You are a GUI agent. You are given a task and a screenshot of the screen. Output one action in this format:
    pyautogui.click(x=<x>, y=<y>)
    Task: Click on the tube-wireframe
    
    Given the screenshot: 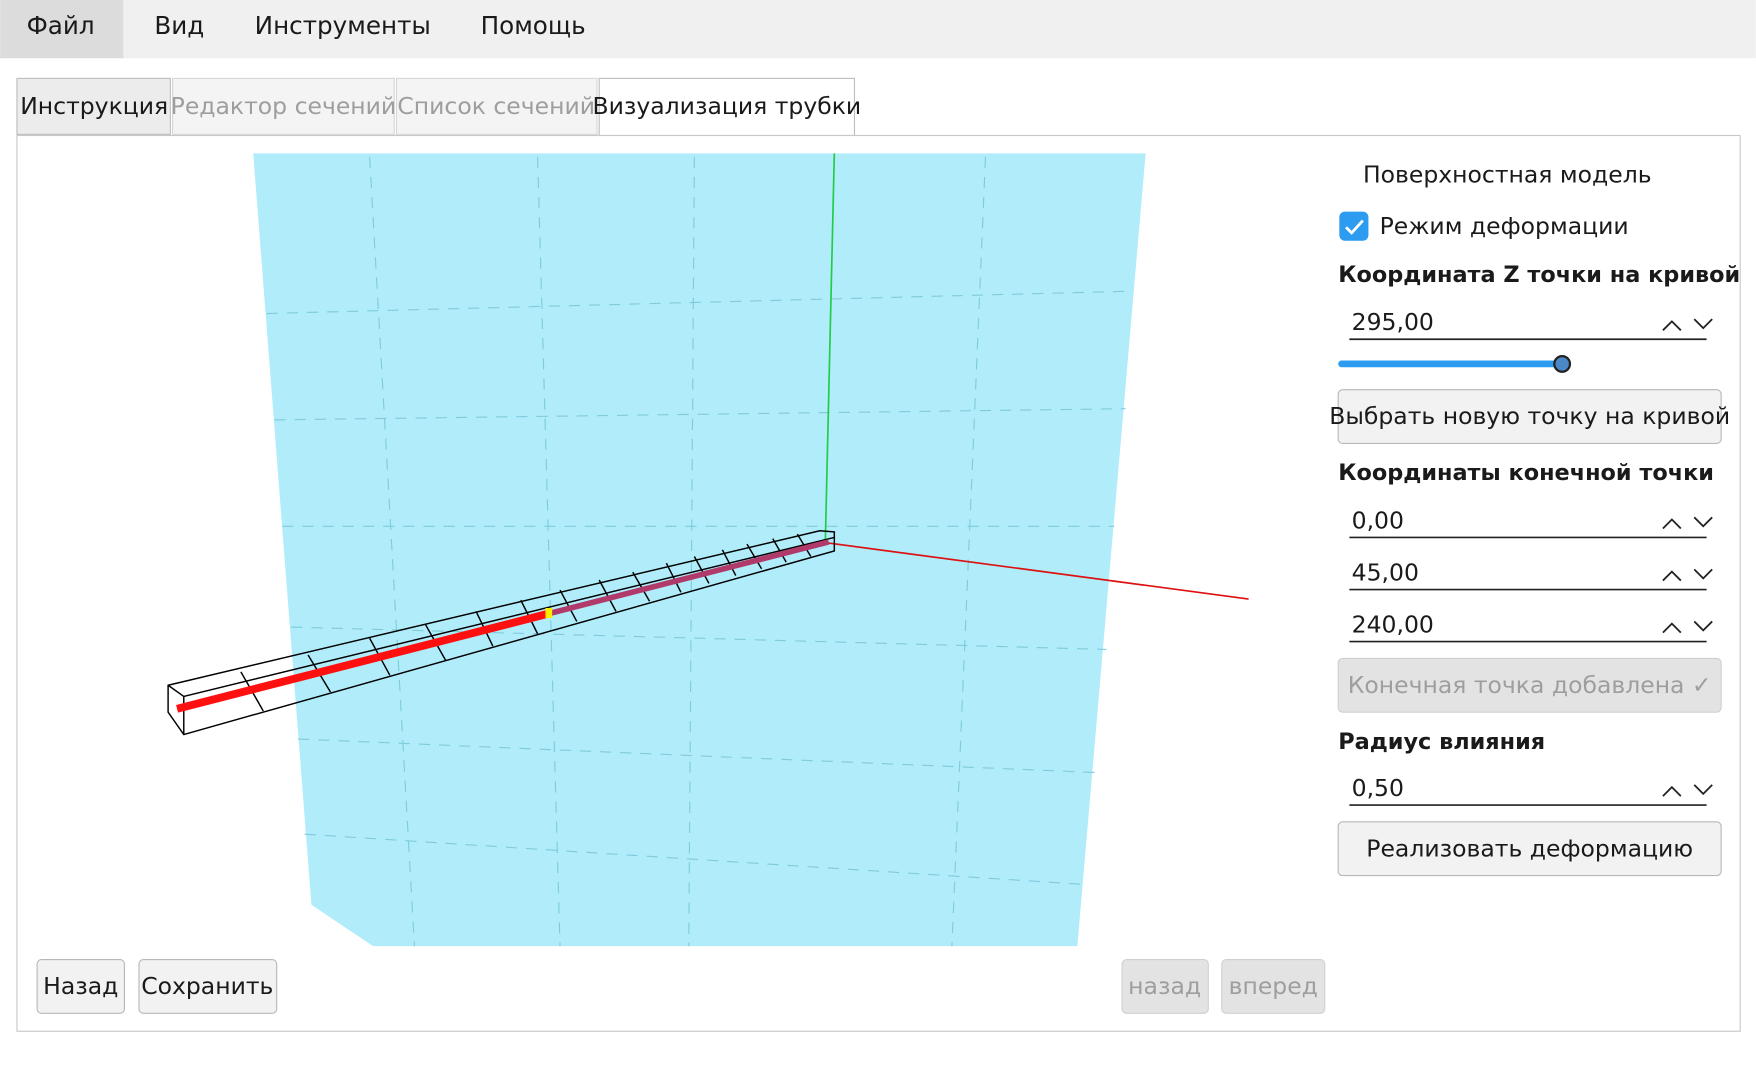 What is the action you would take?
    pyautogui.click(x=501, y=633)
    